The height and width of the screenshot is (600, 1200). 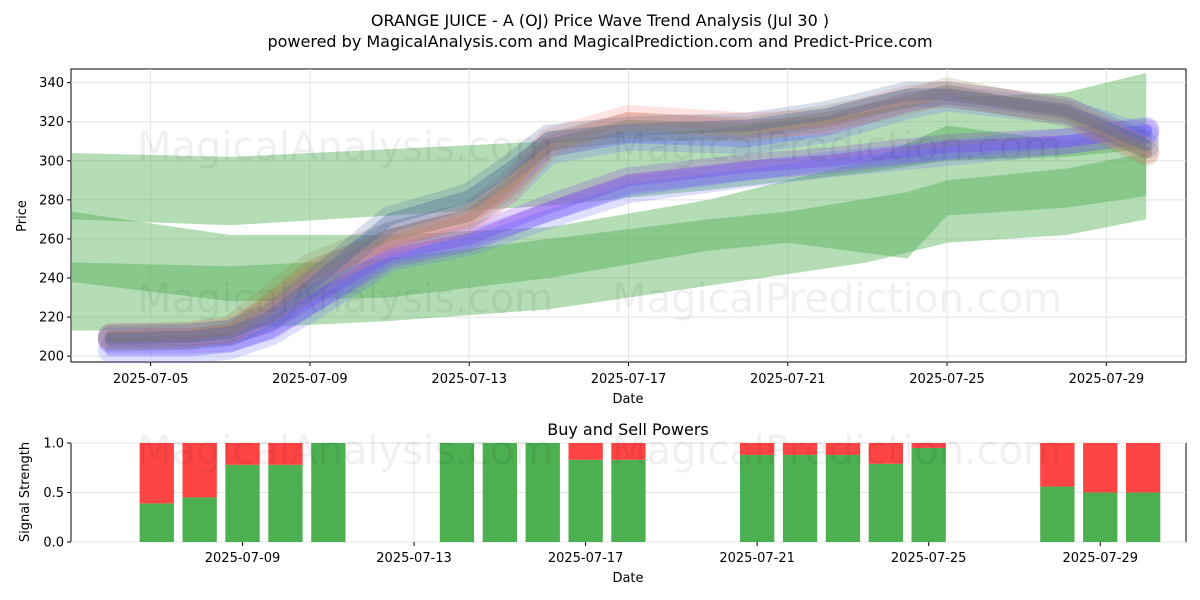 I want to click on y-tick-label: 280, so click(x=51, y=200).